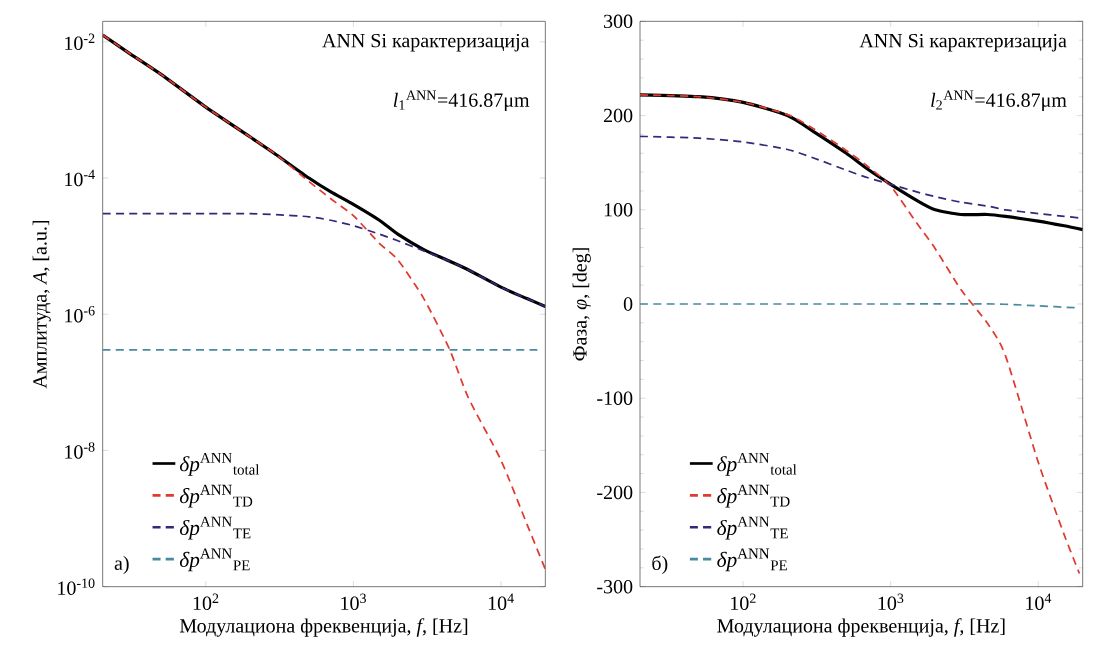 The image size is (1098, 668). Describe the element at coordinates (618, 21) in the screenshot. I see `y-tick-label: 300` at that location.